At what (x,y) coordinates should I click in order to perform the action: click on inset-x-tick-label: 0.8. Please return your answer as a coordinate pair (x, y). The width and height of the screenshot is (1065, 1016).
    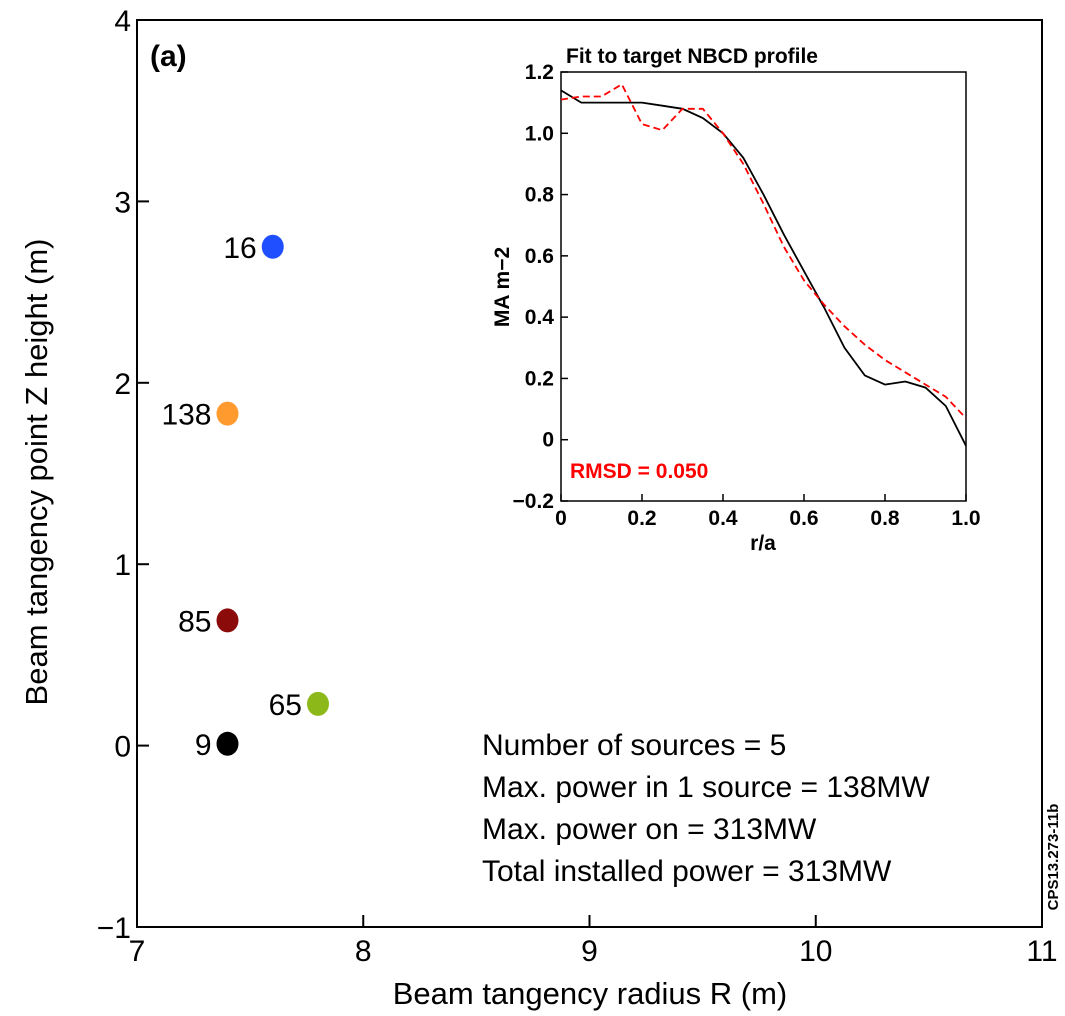
    Looking at the image, I should click on (885, 518).